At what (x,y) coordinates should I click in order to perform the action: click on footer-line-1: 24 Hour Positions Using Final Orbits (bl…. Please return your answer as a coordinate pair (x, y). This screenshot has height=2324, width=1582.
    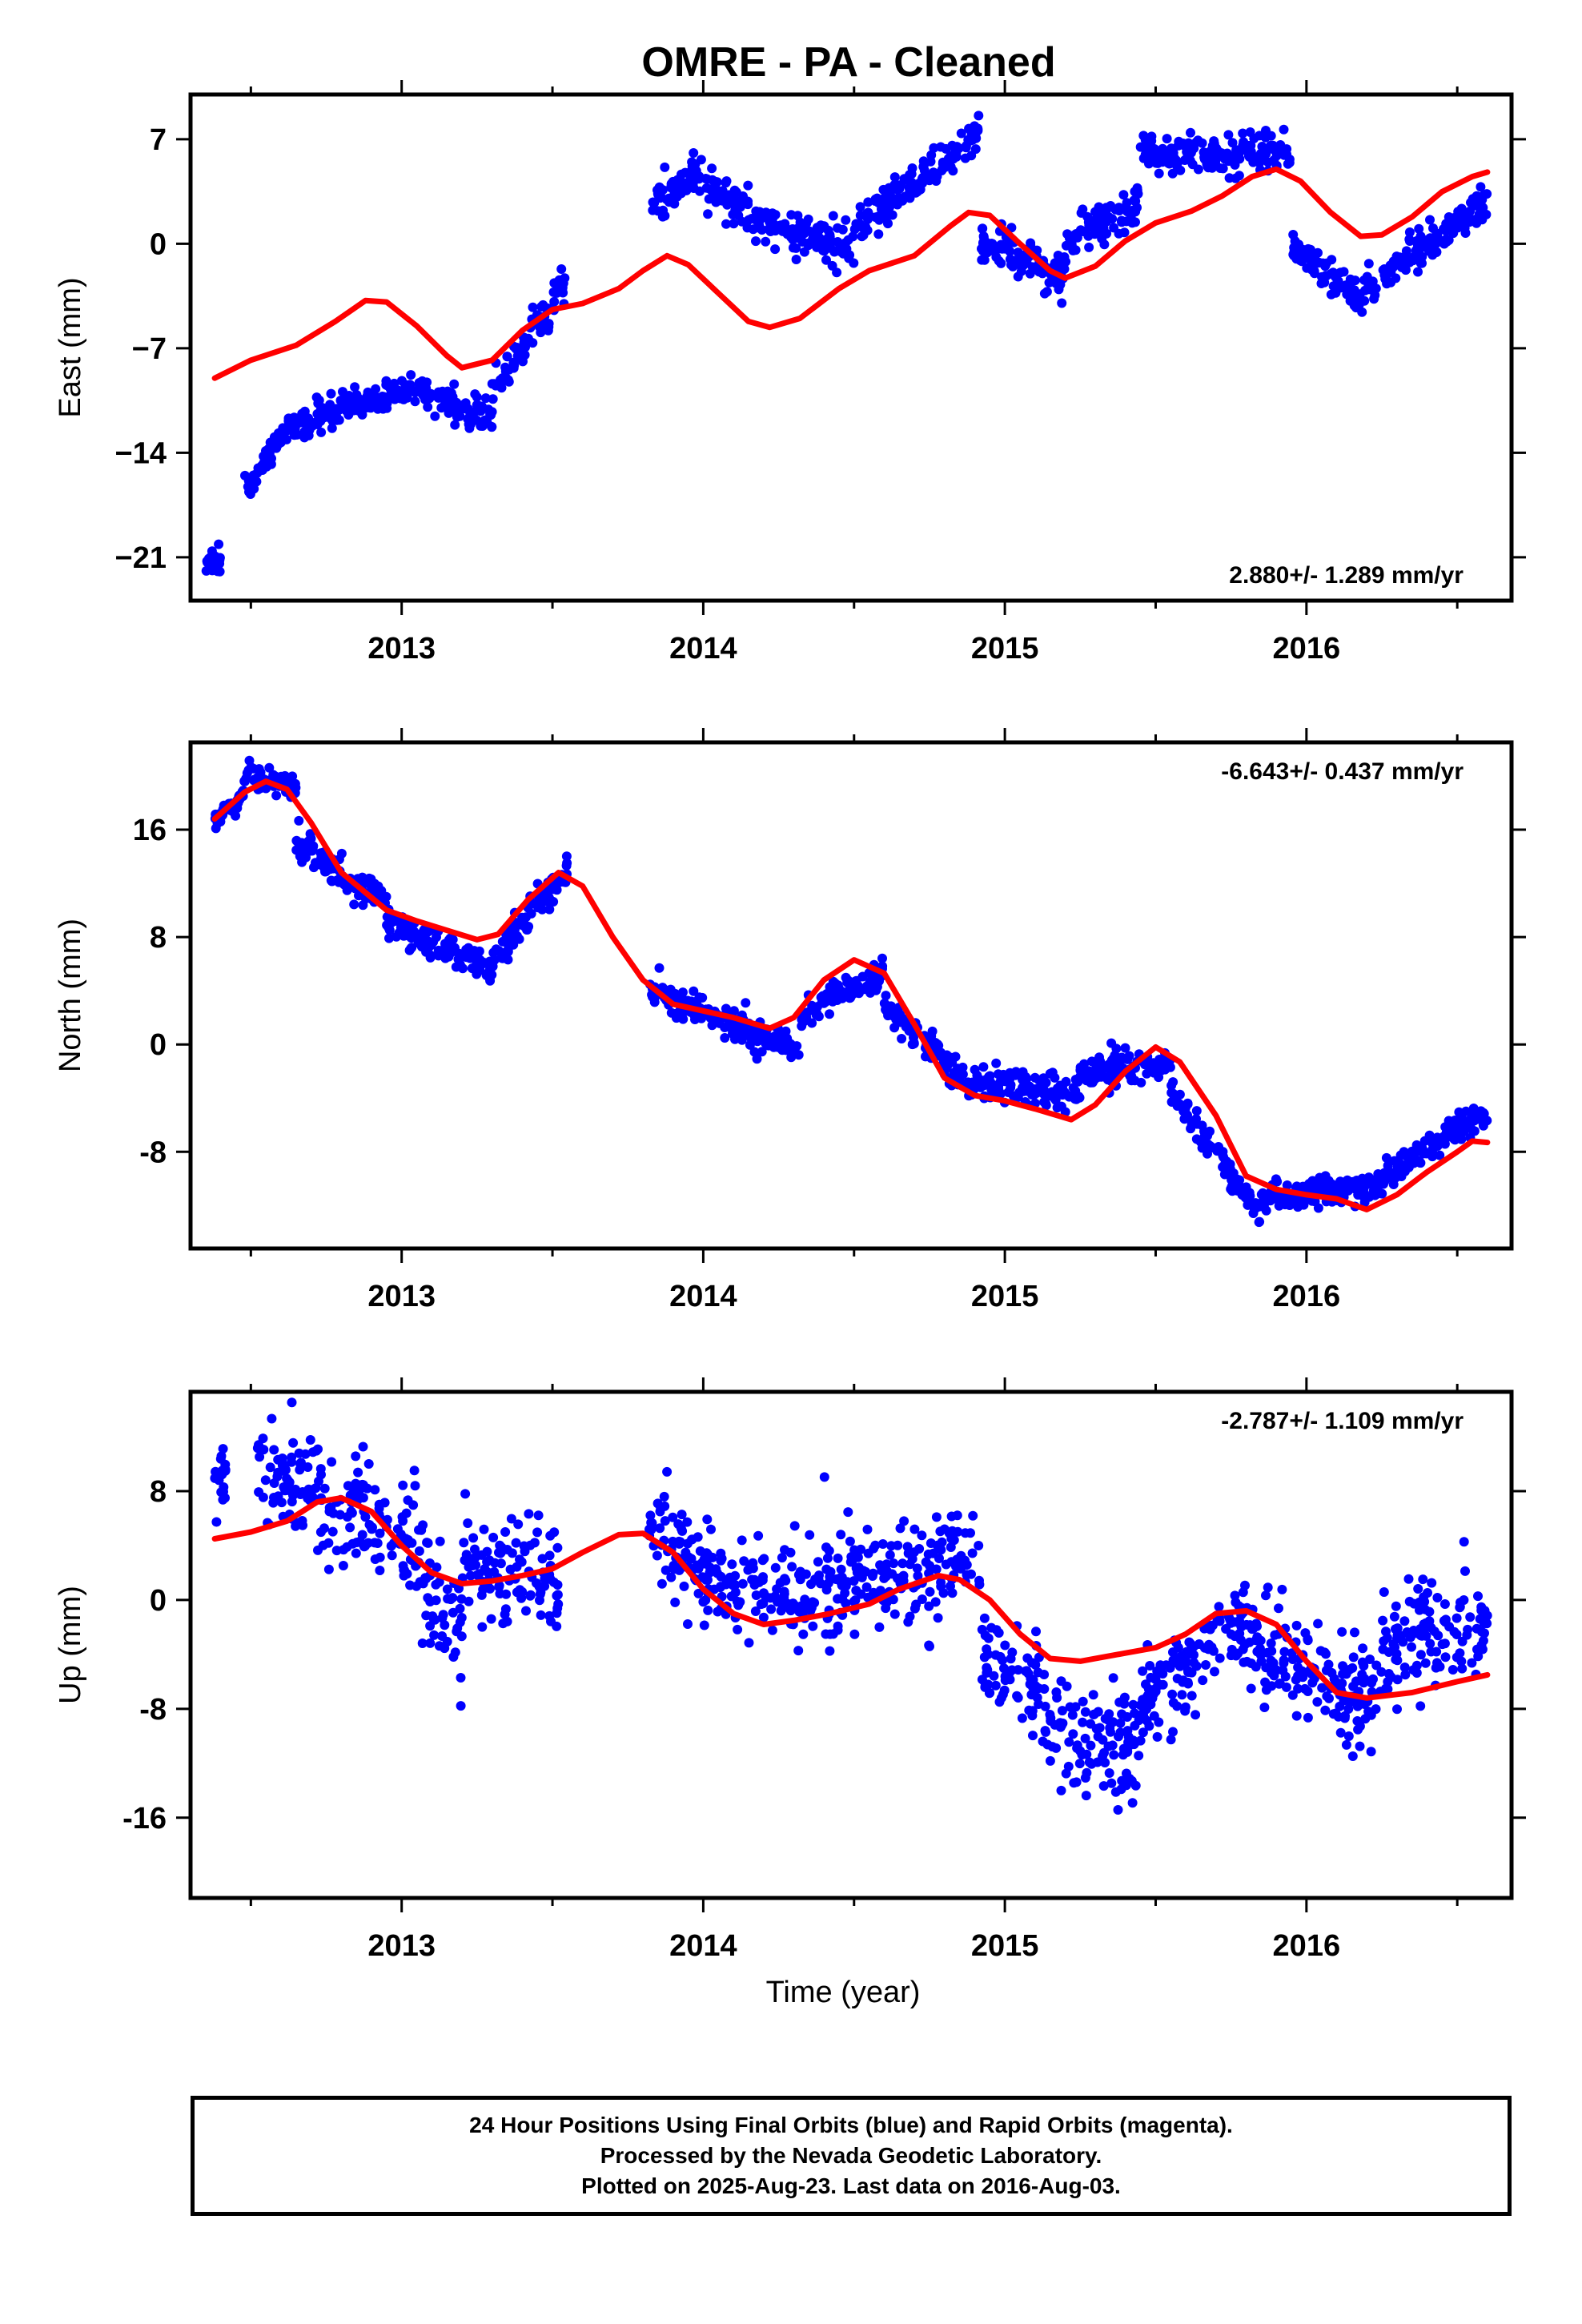
    Looking at the image, I should click on (851, 2125).